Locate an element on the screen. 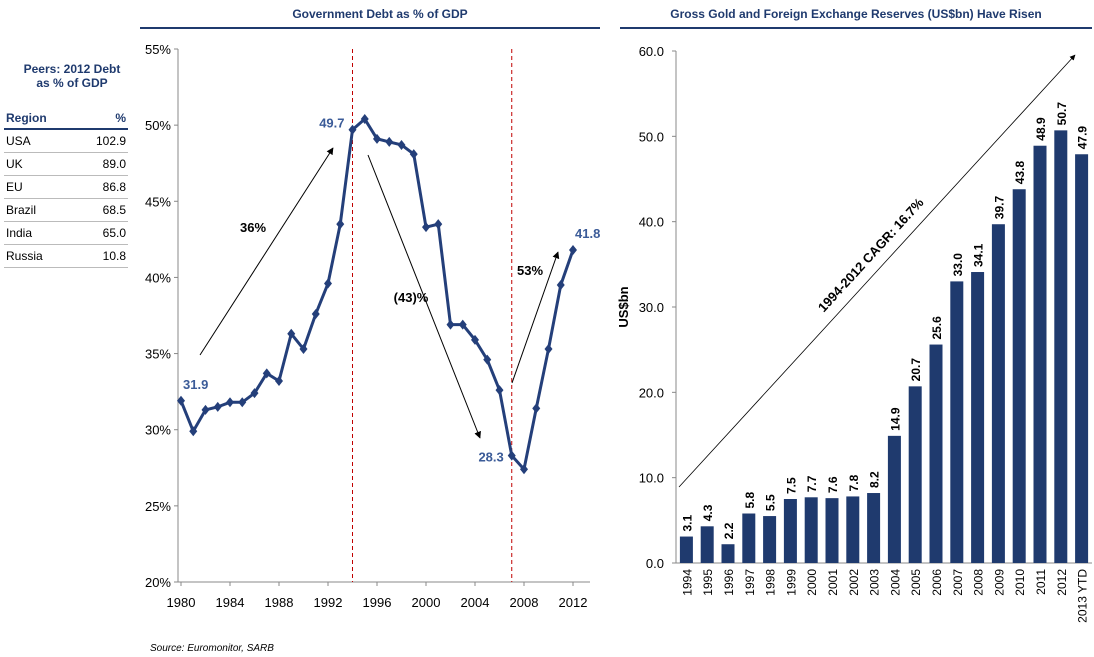 This screenshot has height=657, width=1094. annotation: 1994-2012 CAGR: 16.7% is located at coordinates (871, 255).